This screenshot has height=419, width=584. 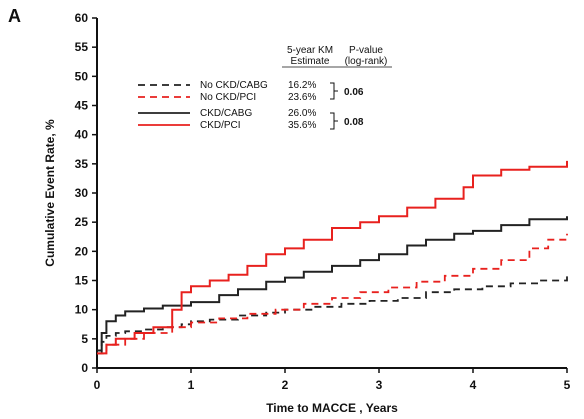 What do you see at coordinates (82, 251) in the screenshot?
I see `y-tick-label: 20` at bounding box center [82, 251].